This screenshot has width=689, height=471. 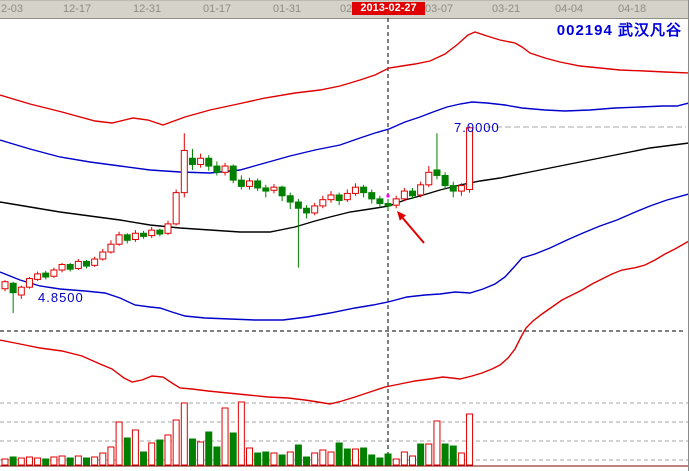 I want to click on date-tick-label: 03-21, so click(x=506, y=9).